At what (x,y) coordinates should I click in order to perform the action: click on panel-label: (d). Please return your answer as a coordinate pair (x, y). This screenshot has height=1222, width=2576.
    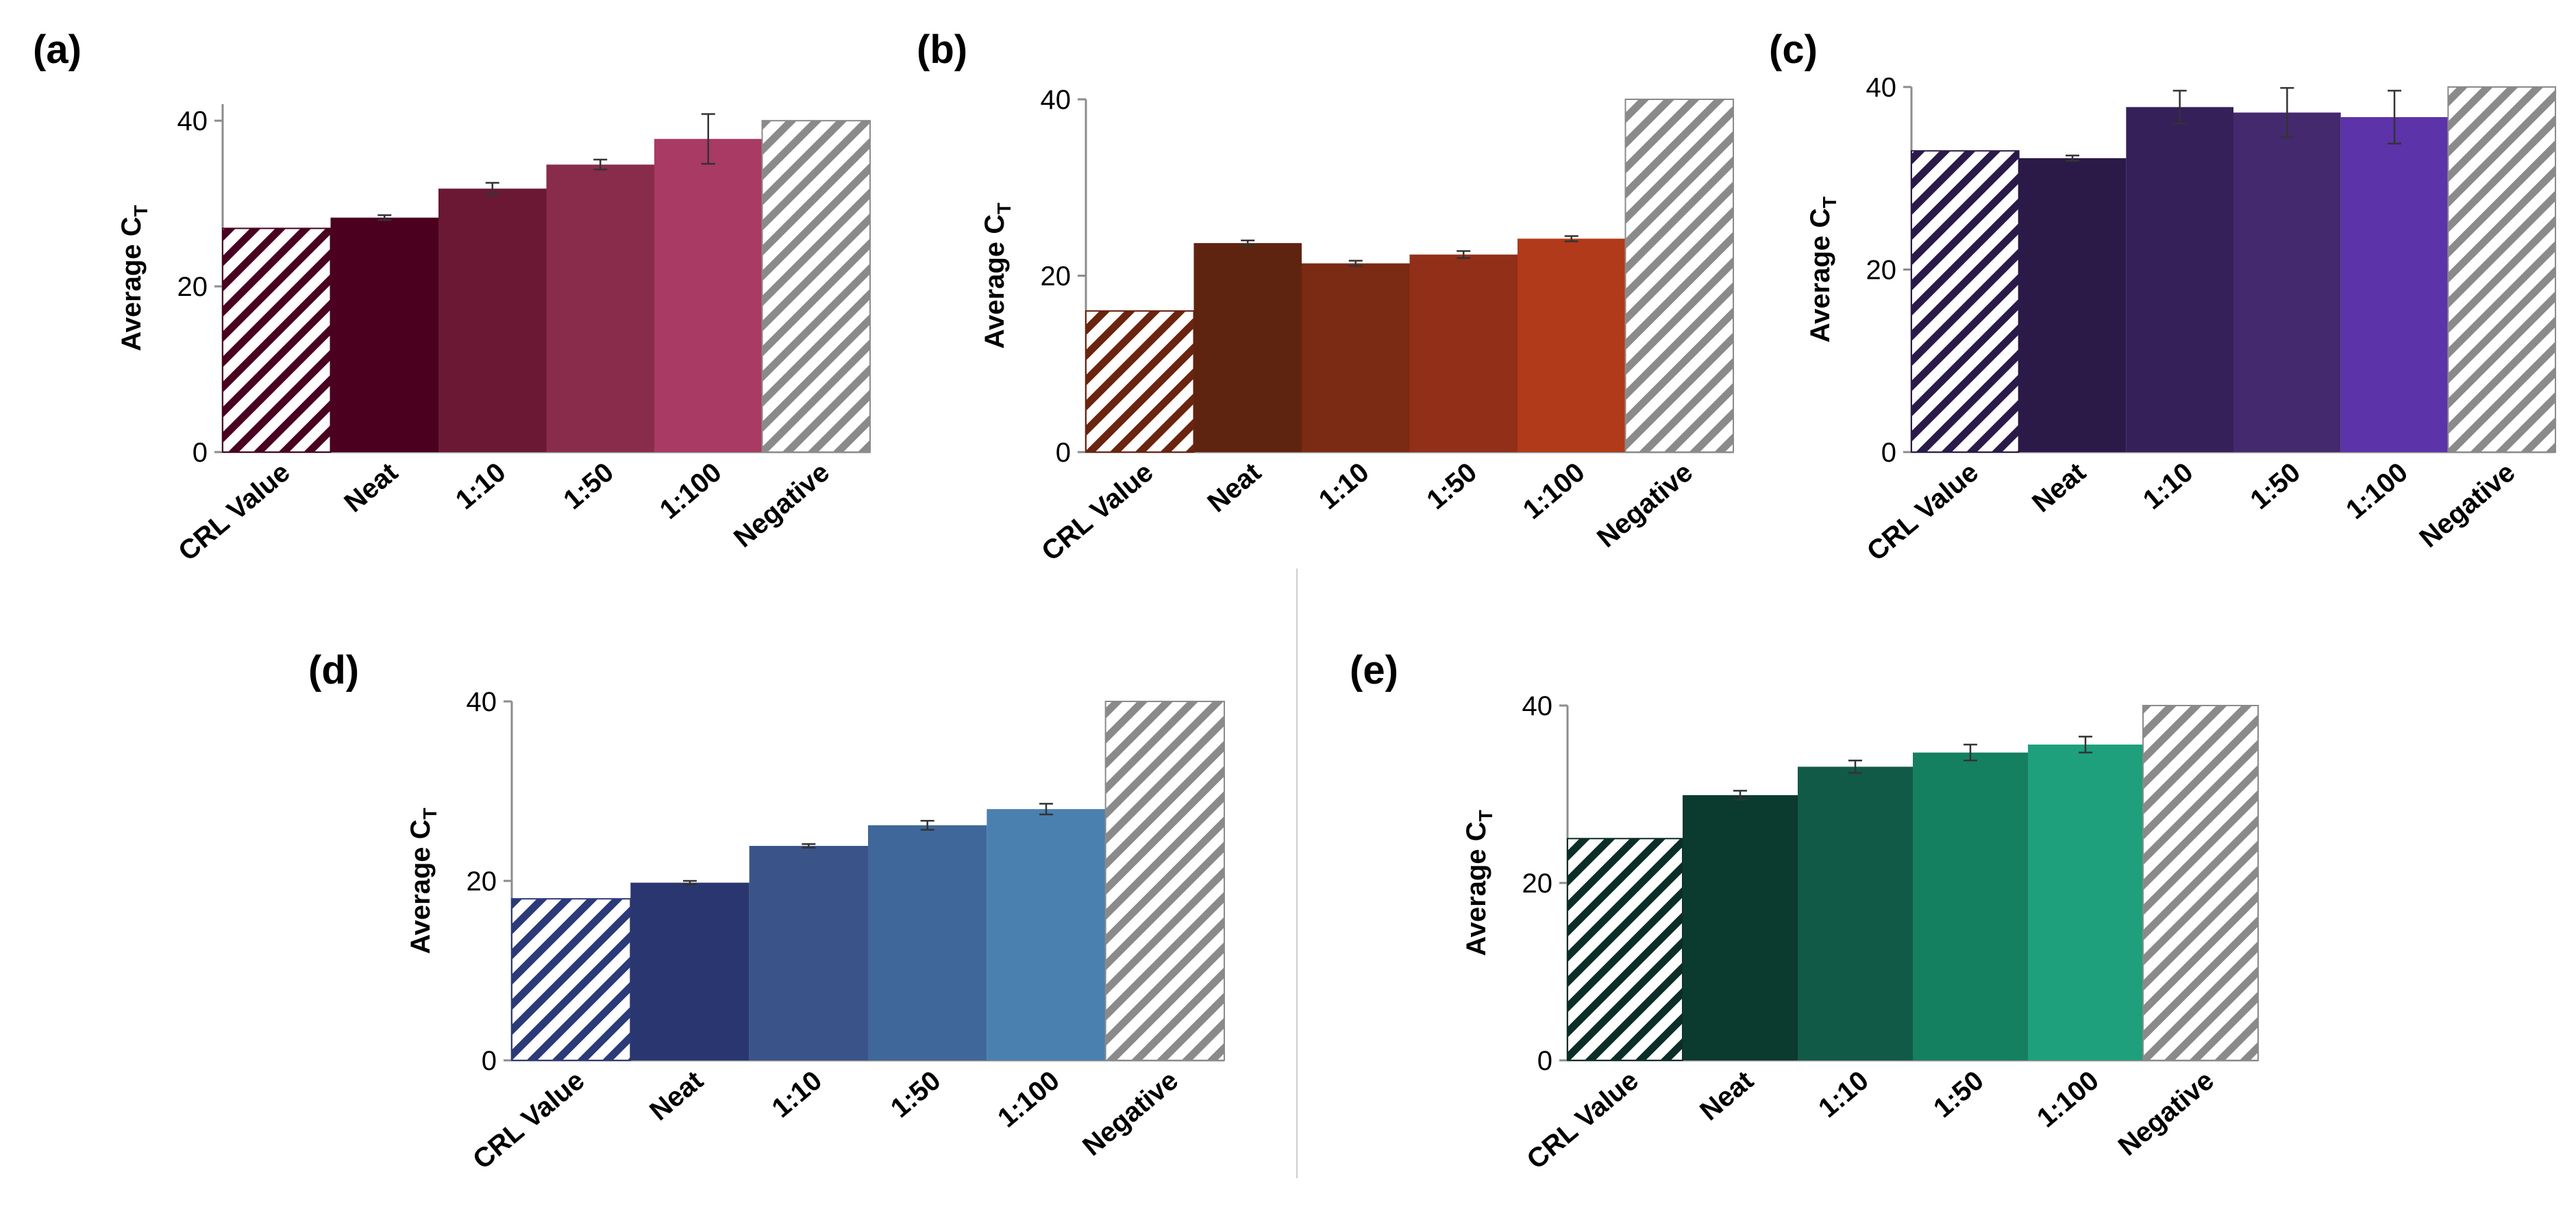
    Looking at the image, I should click on (333, 671).